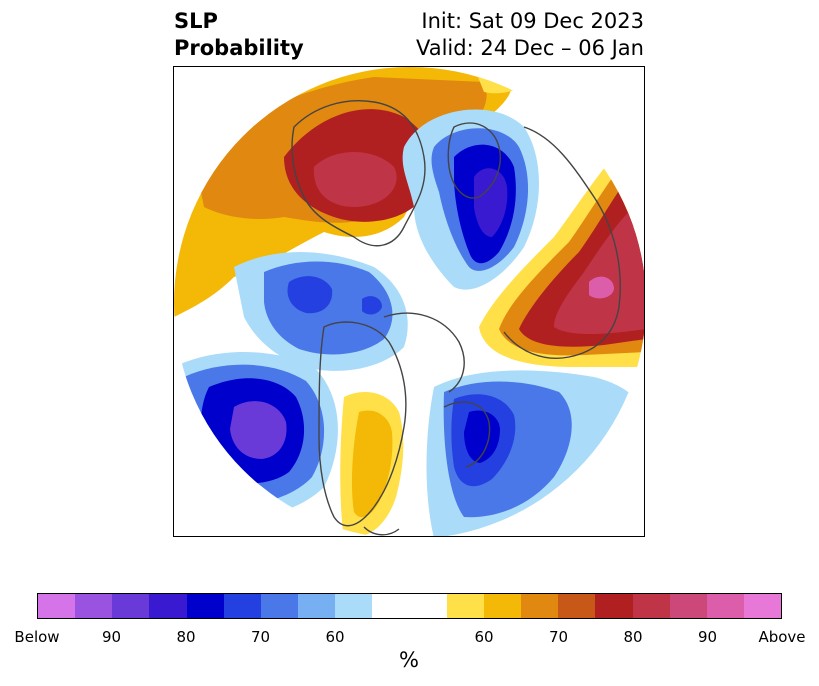 The image size is (819, 686). What do you see at coordinates (782, 637) in the screenshot?
I see `colorbar-tick-label: Above` at bounding box center [782, 637].